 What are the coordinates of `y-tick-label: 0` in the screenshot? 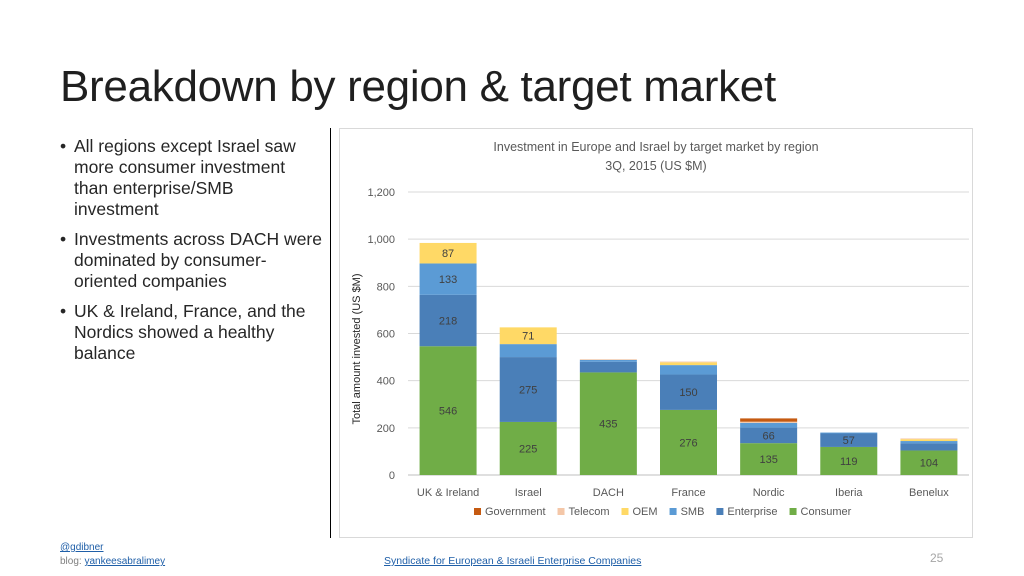 It's located at (392, 476).